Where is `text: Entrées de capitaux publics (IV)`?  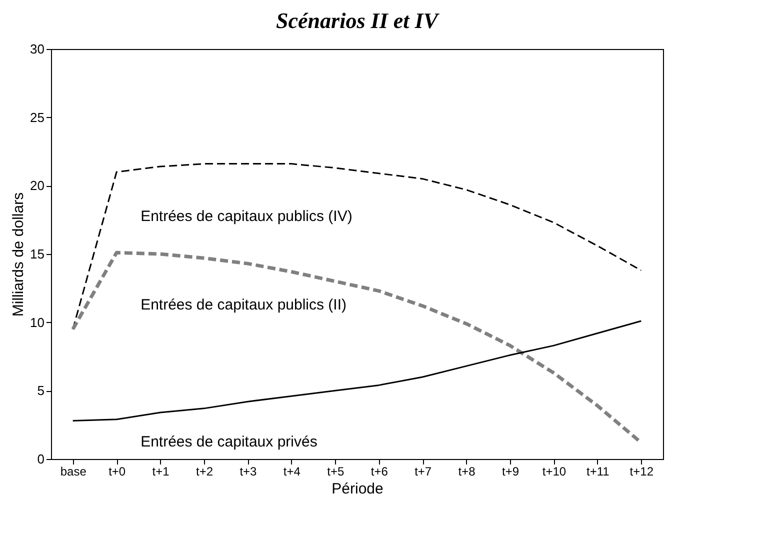 text: Entrées de capitaux publics (IV) is located at coordinates (246, 216).